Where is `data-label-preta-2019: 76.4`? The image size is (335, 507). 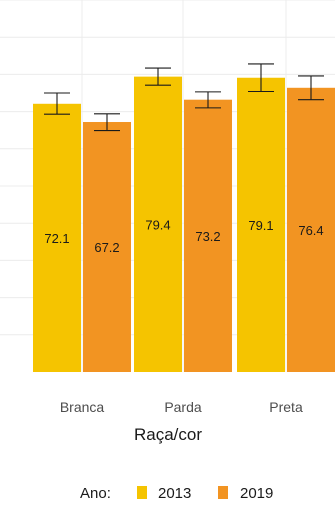 data-label-preta-2019: 76.4 is located at coordinates (310, 230).